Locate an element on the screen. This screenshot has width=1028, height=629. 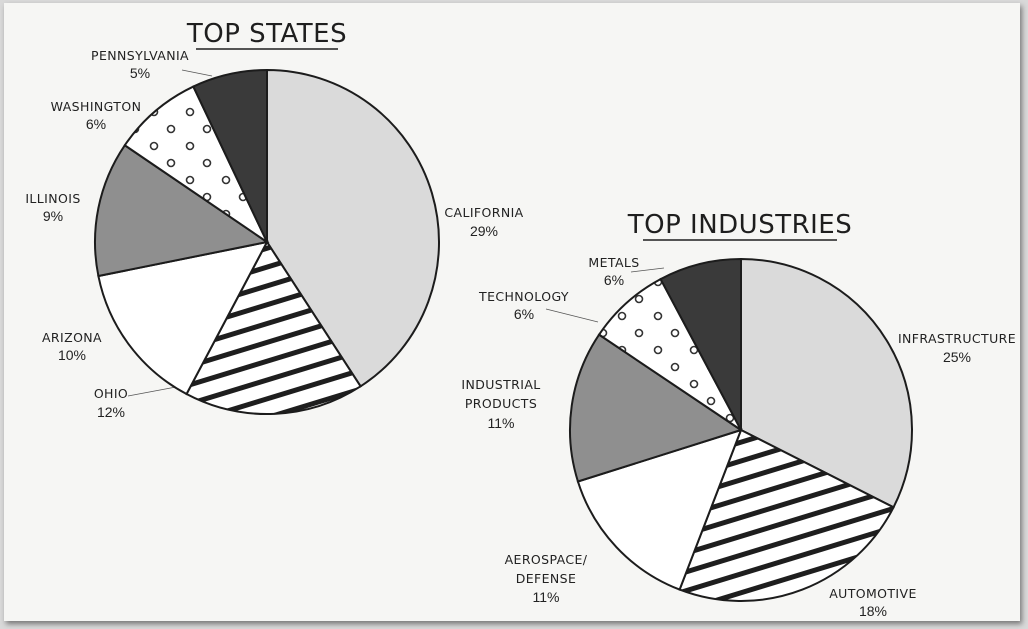
chart-title: TOP INDUSTRIES is located at coordinates (740, 225).